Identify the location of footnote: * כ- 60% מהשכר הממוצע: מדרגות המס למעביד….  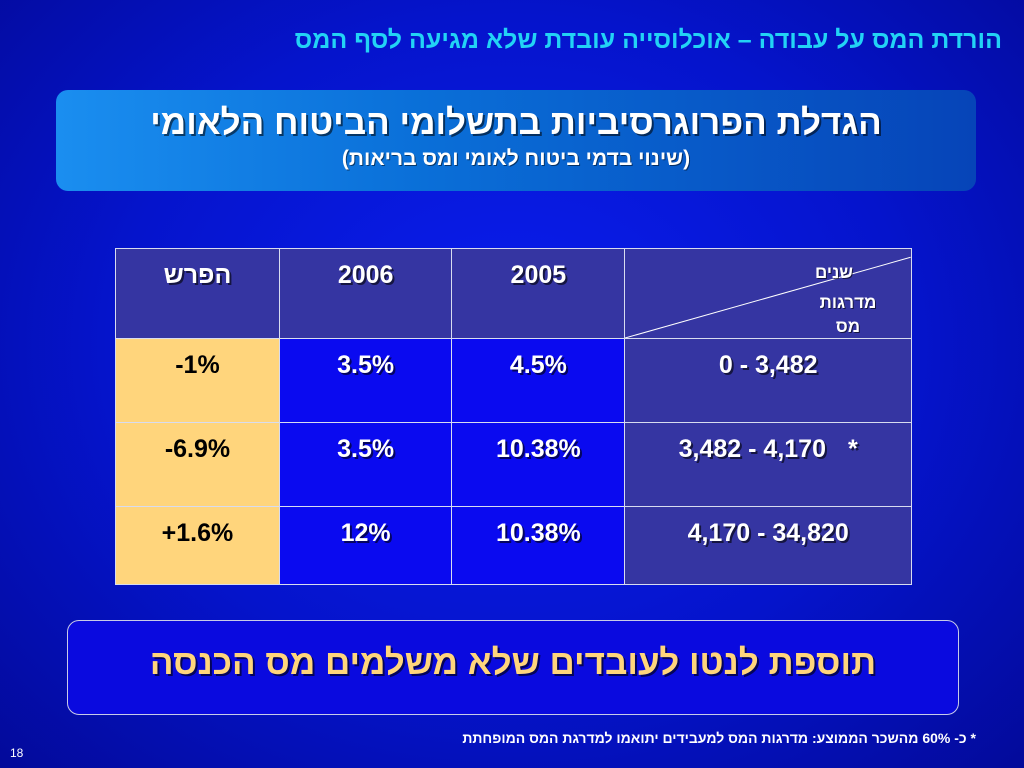
(719, 738).